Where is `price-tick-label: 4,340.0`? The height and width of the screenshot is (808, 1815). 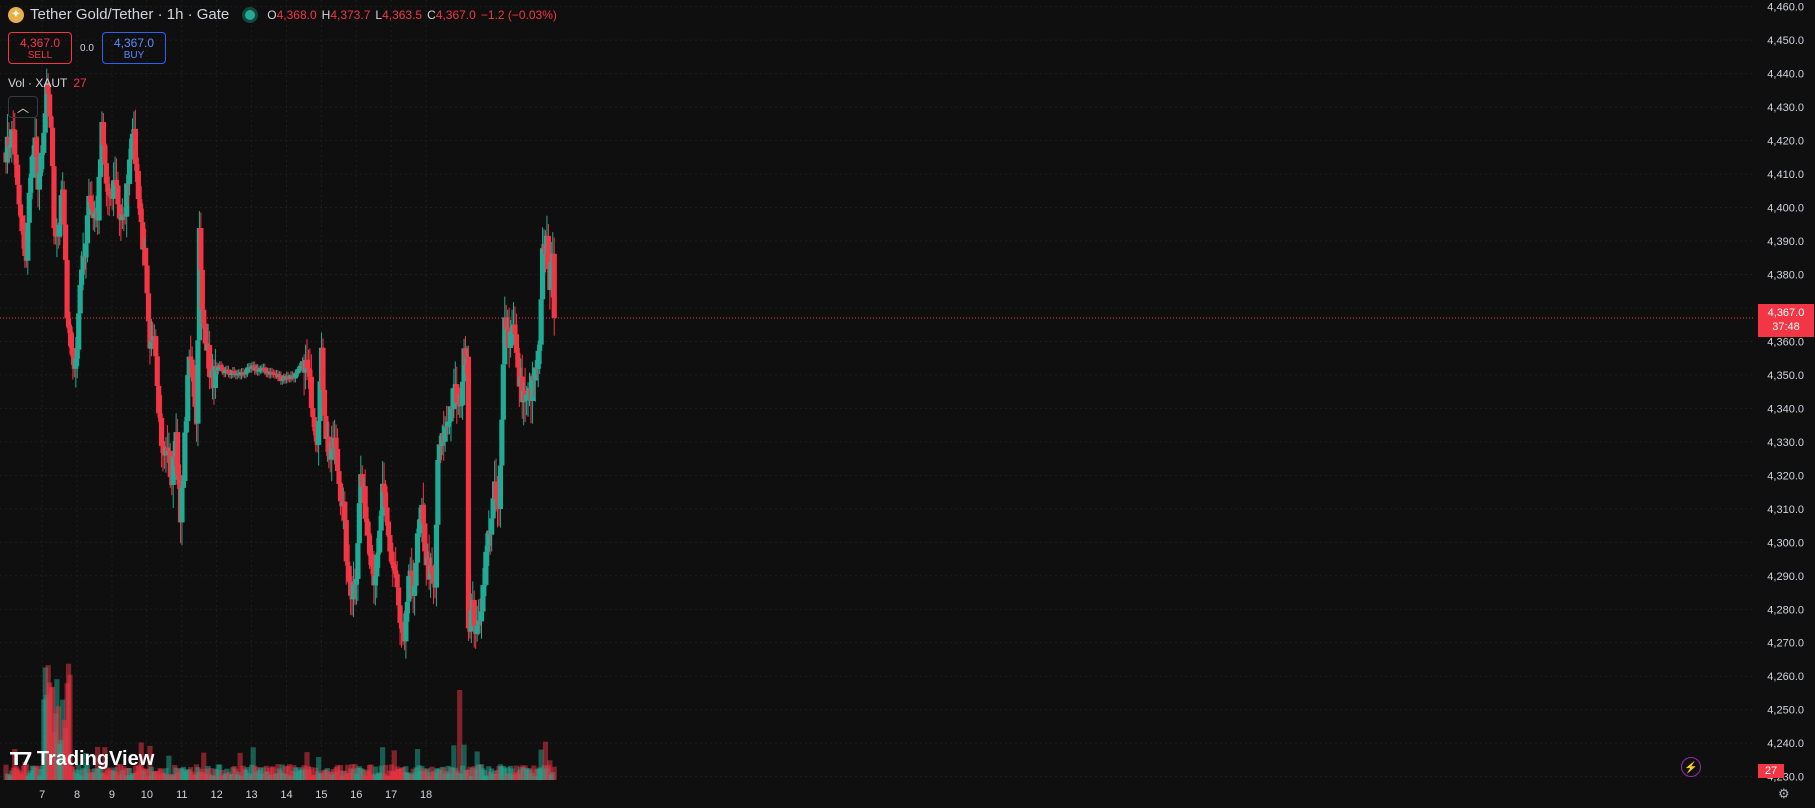
price-tick-label: 4,340.0 is located at coordinates (1785, 409).